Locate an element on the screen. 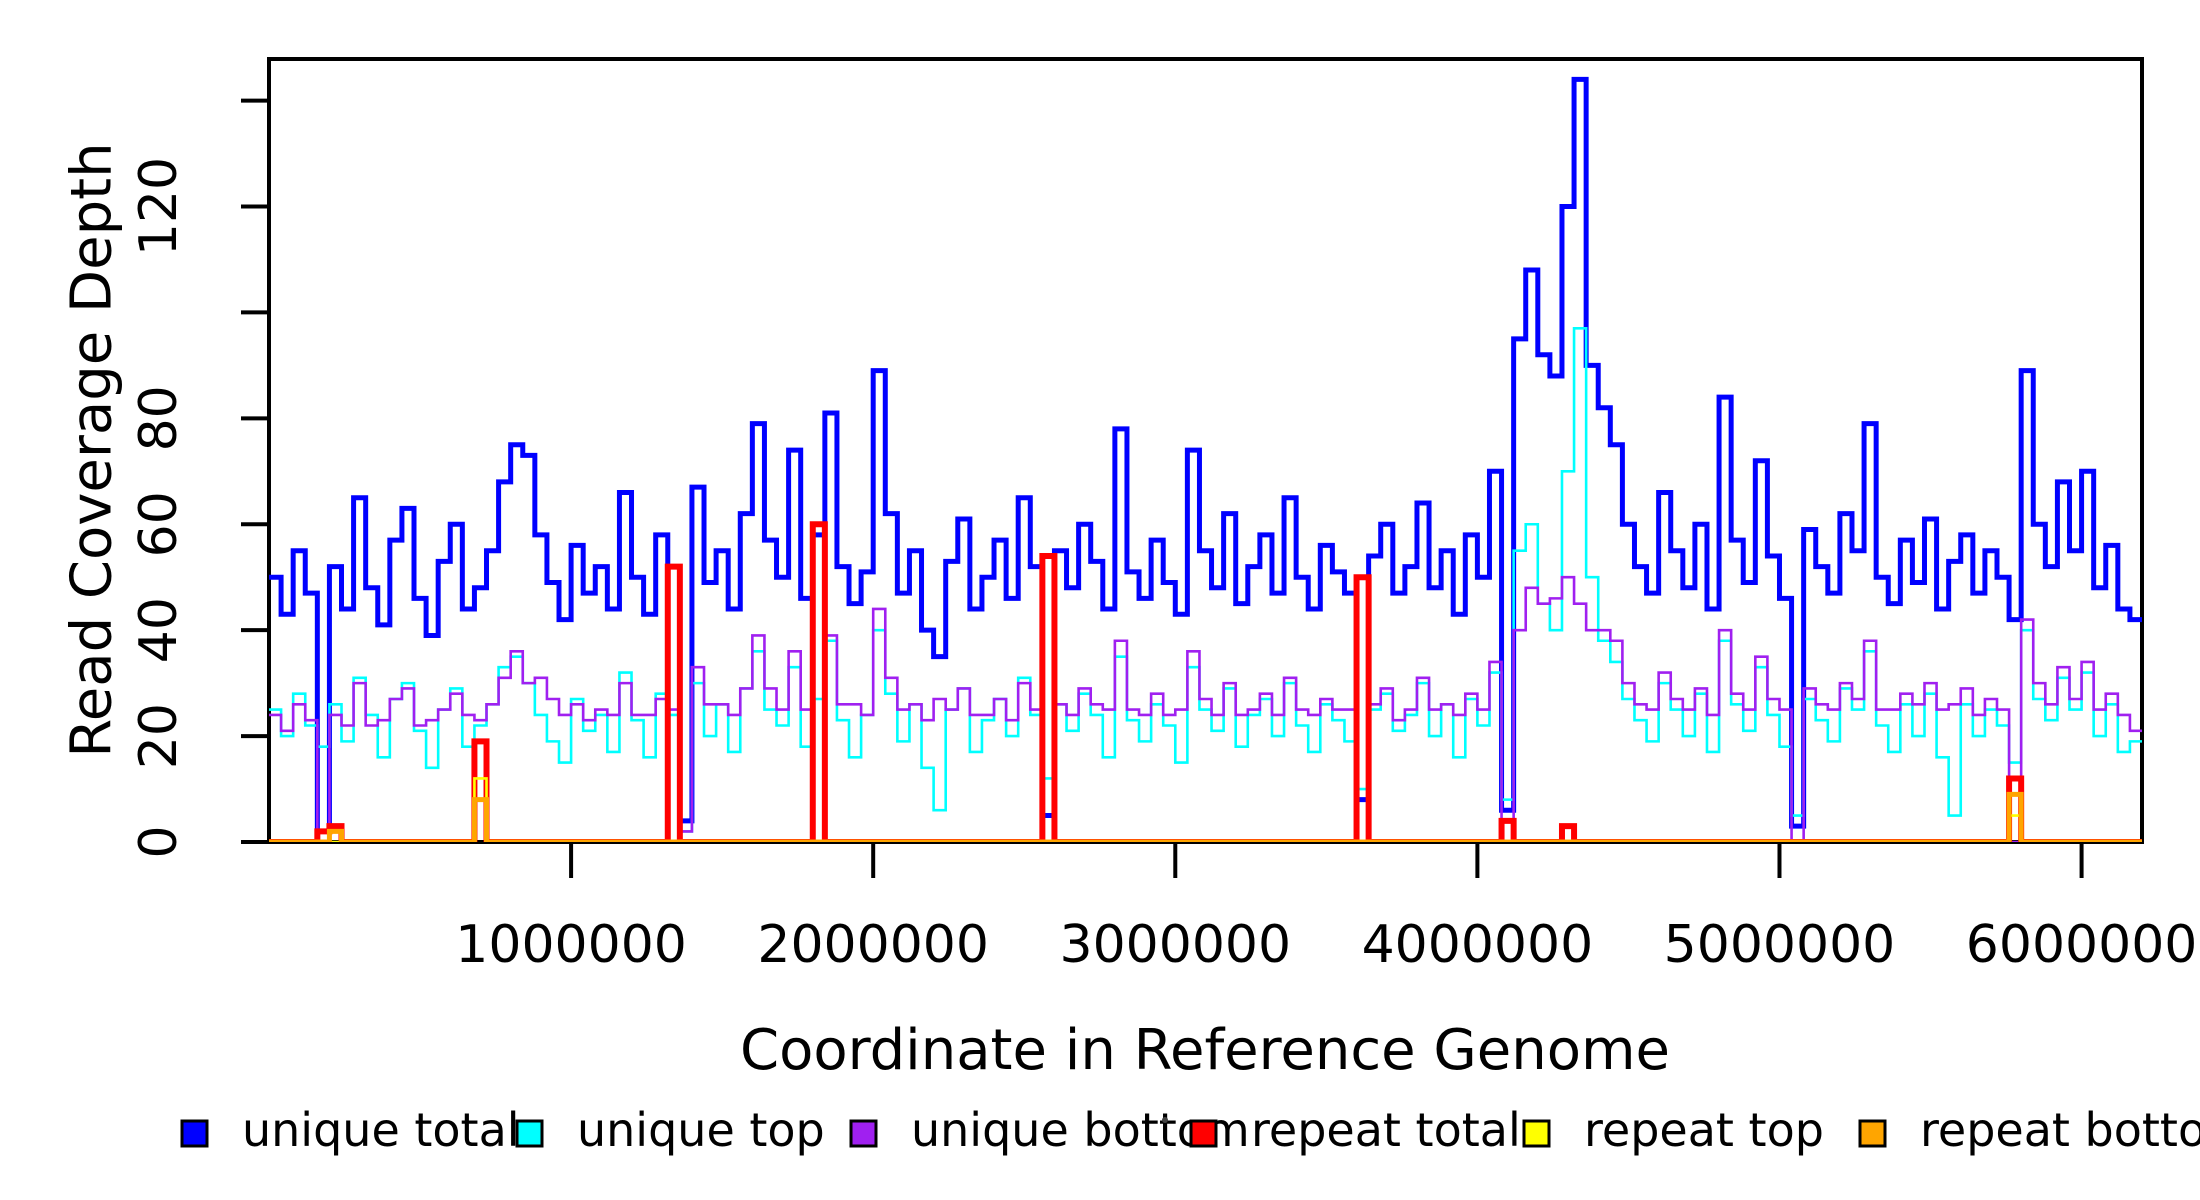 Image resolution: width=2200 pixels, height=1200 pixels. legend-swatch-unique-bottom is located at coordinates (863, 1133).